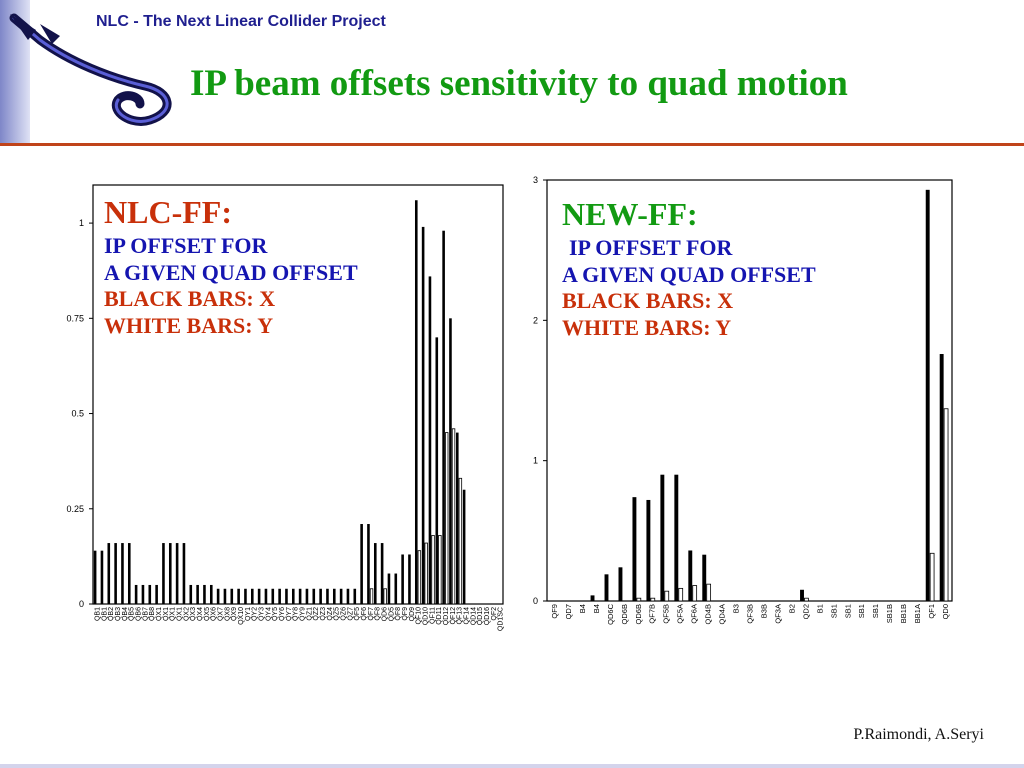 This screenshot has height=768, width=1024. Describe the element at coordinates (903, 613) in the screenshot. I see `new-ff-category-label: BB1B` at that location.